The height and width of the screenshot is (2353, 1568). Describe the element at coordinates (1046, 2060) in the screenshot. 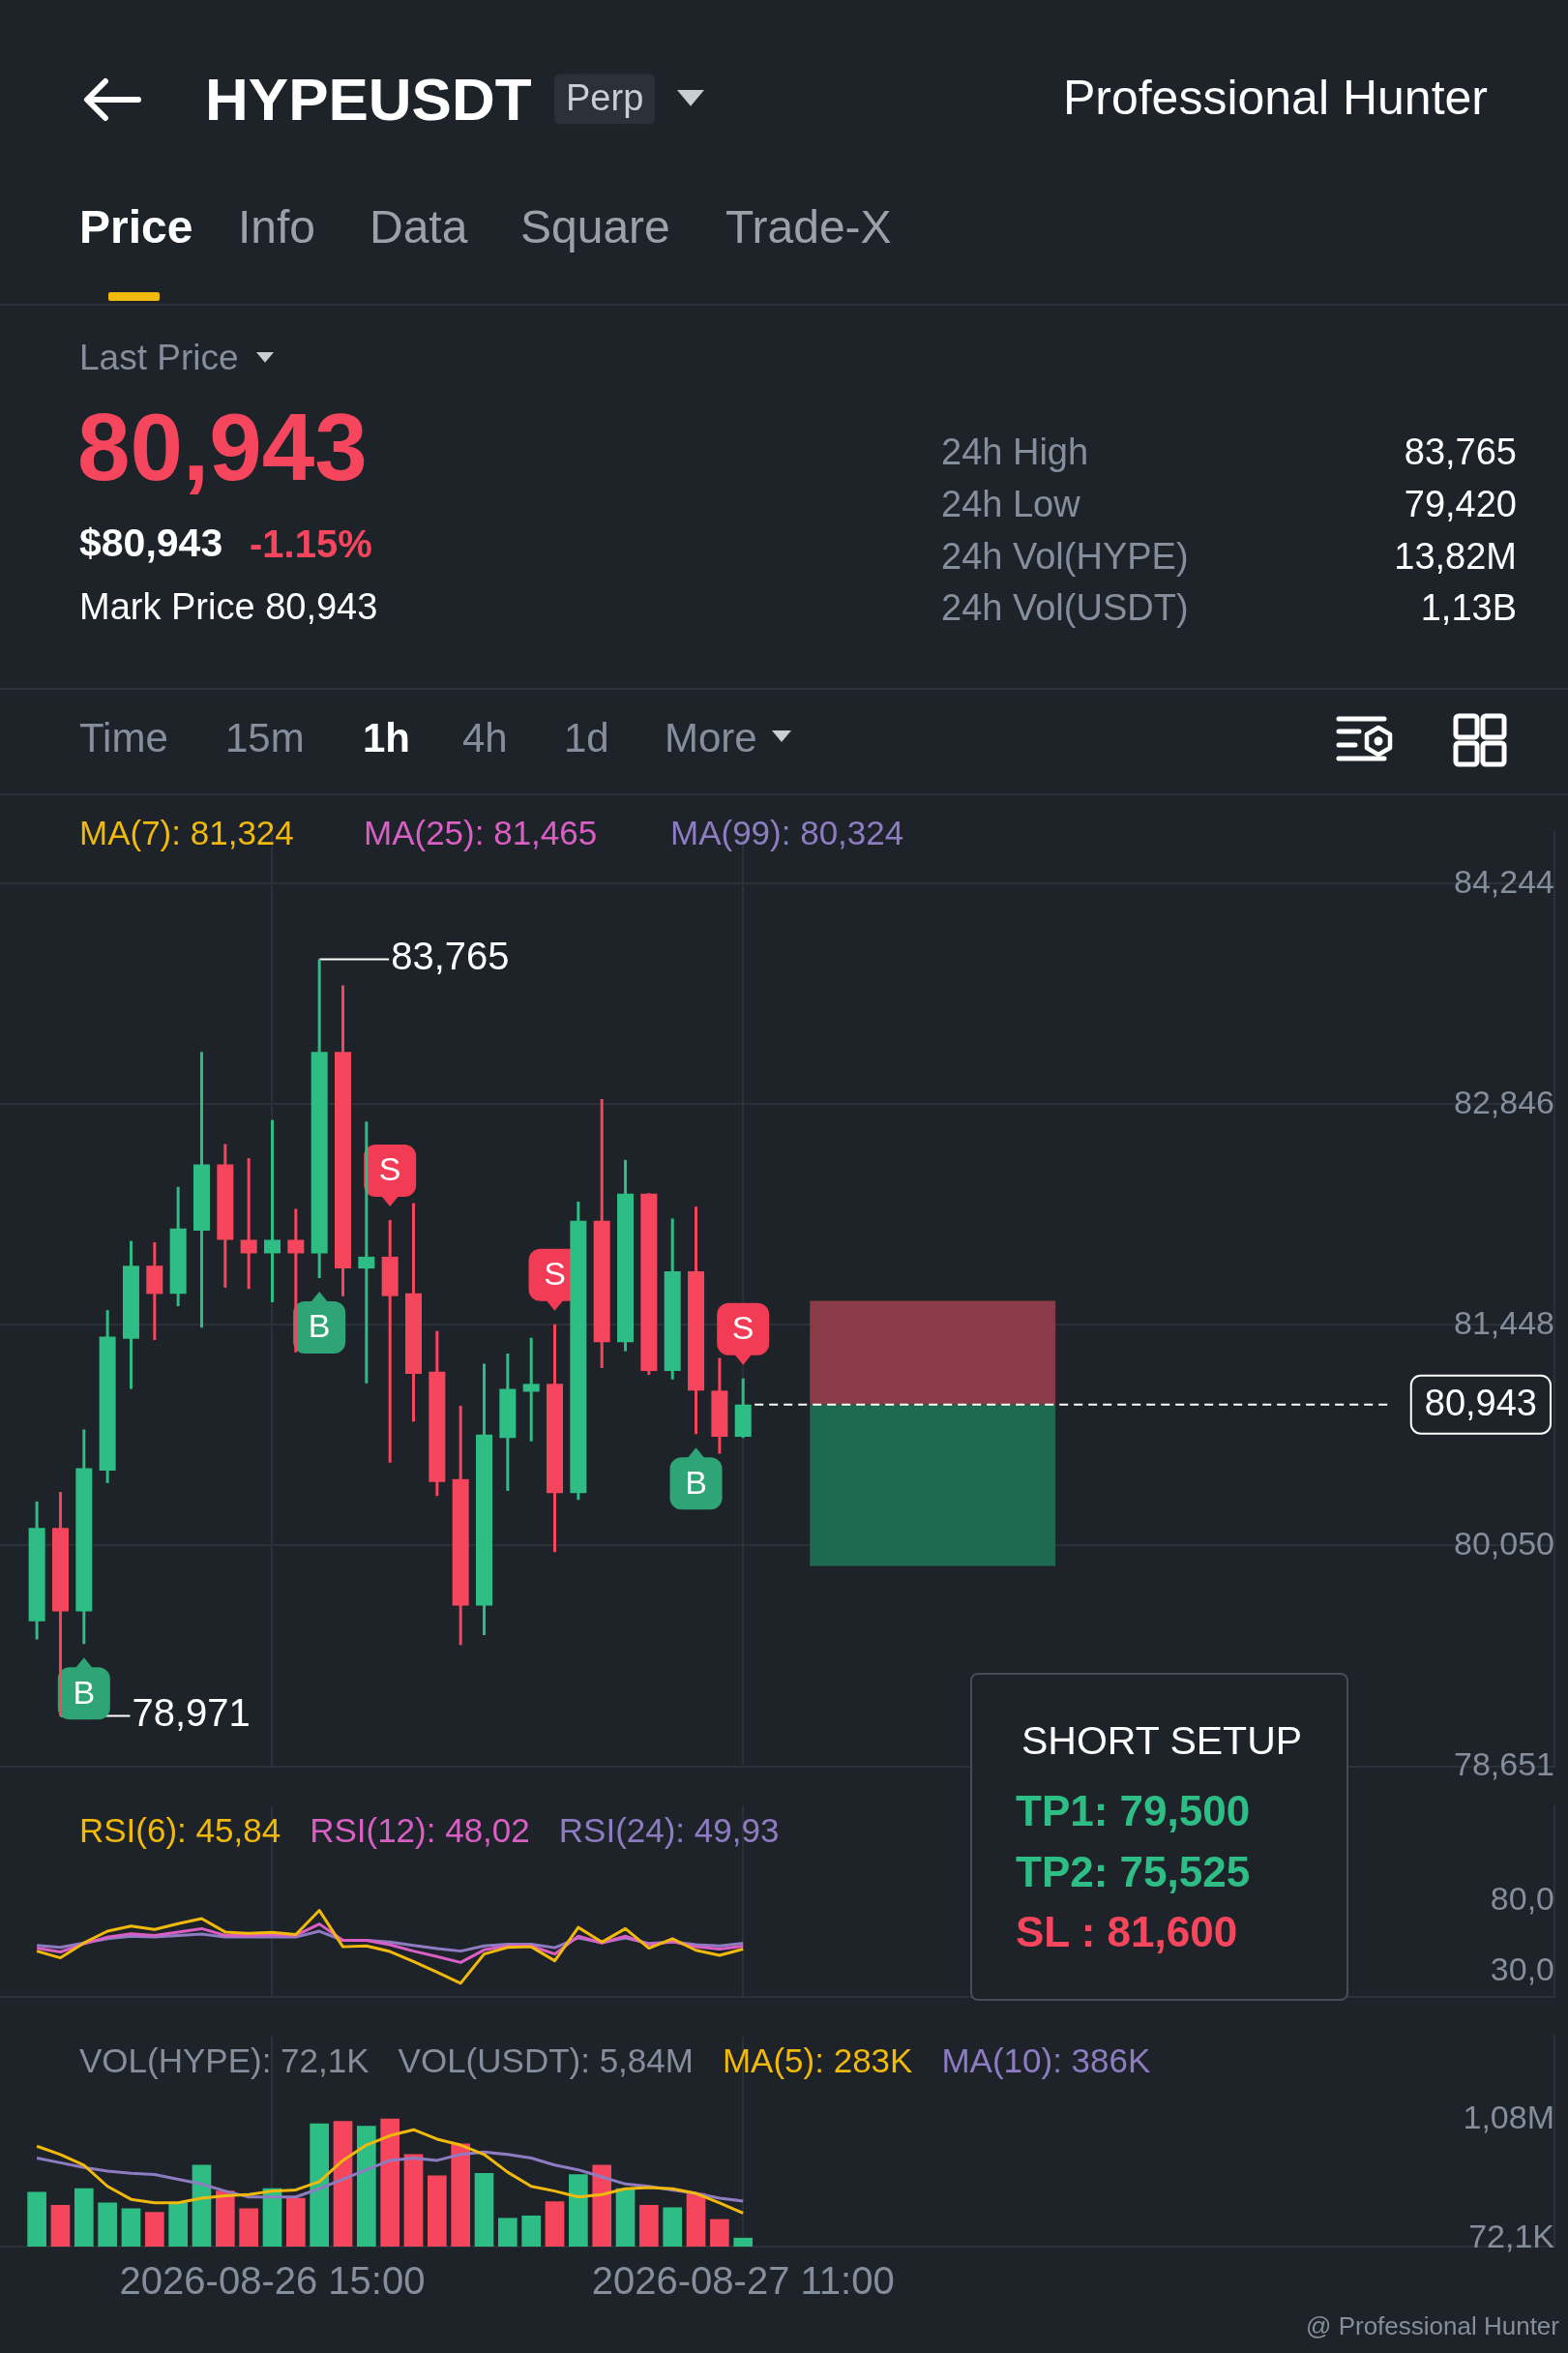

I see `text: MA(10): 386K` at that location.